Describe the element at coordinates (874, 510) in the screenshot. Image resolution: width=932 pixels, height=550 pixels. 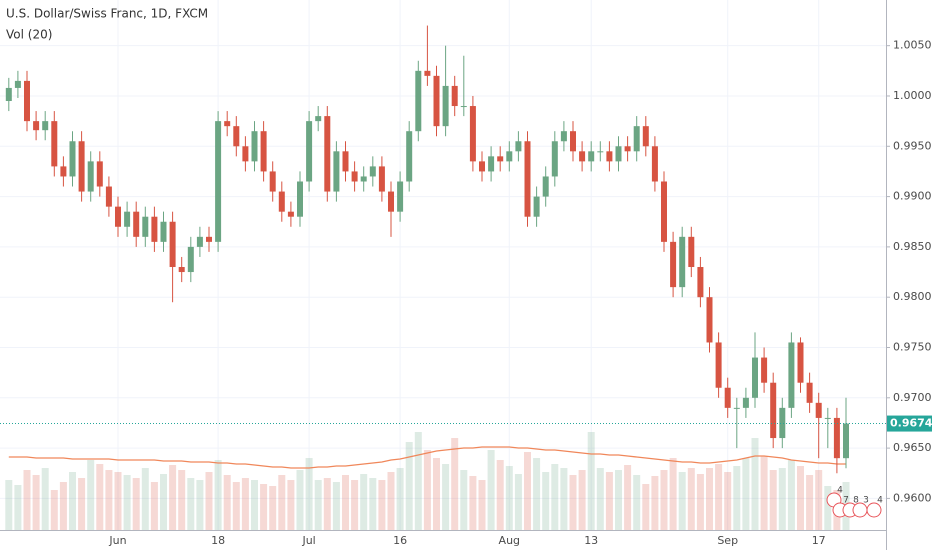
I see `event-badge` at that location.